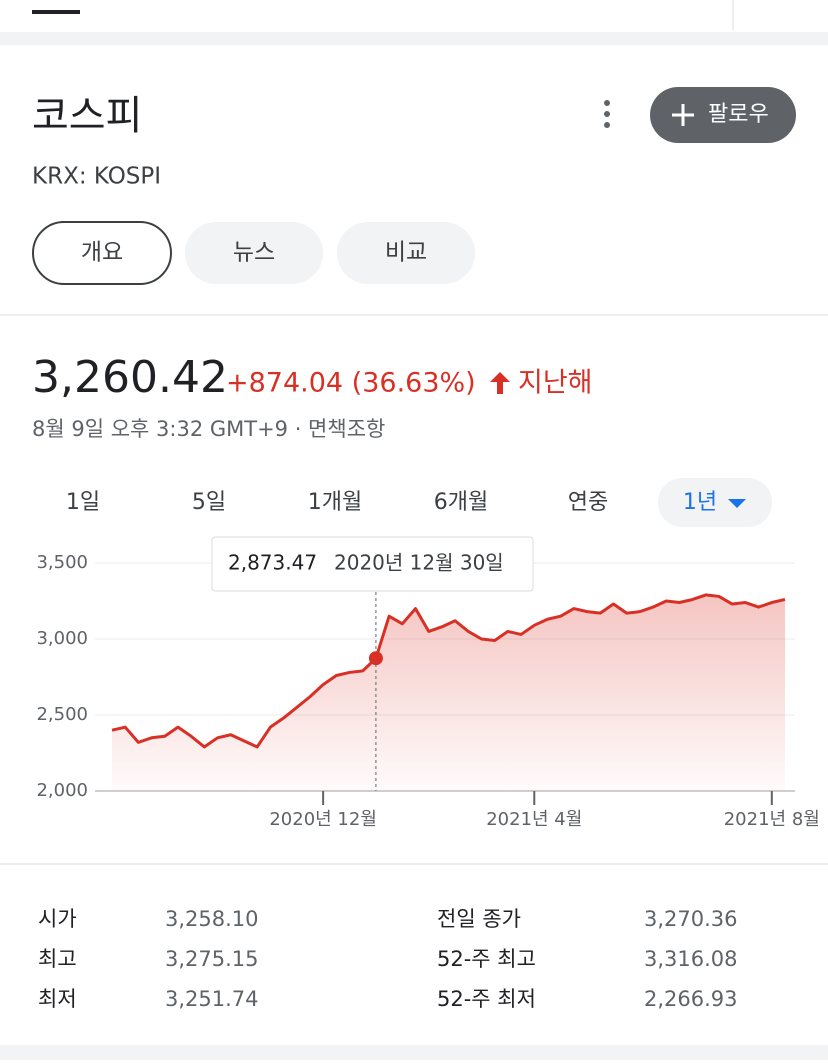  I want to click on line, so click(448, 671).